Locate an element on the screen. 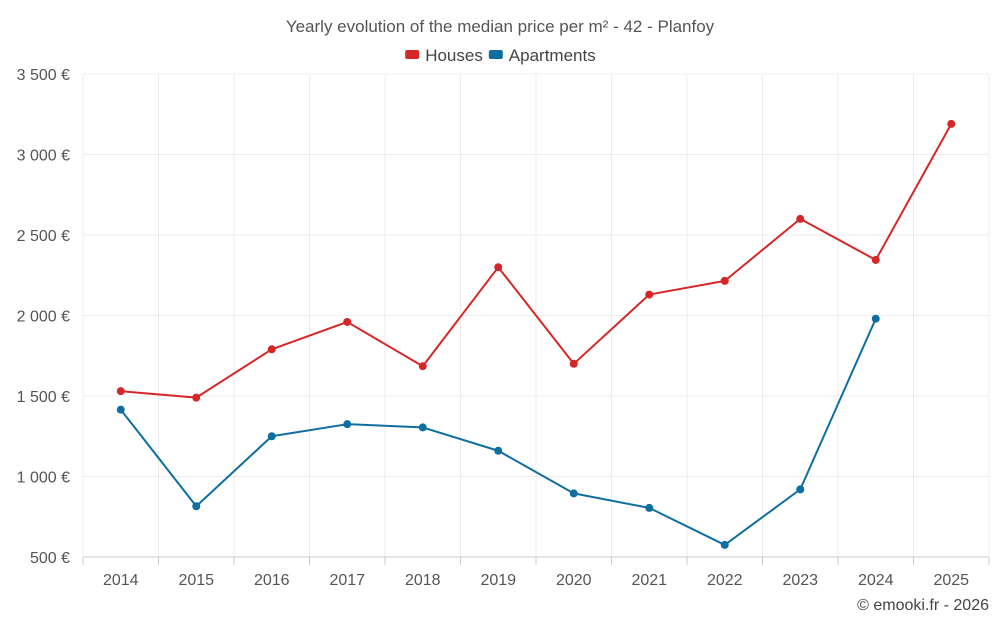  y-tick-label: 3 500 € is located at coordinates (43, 75).